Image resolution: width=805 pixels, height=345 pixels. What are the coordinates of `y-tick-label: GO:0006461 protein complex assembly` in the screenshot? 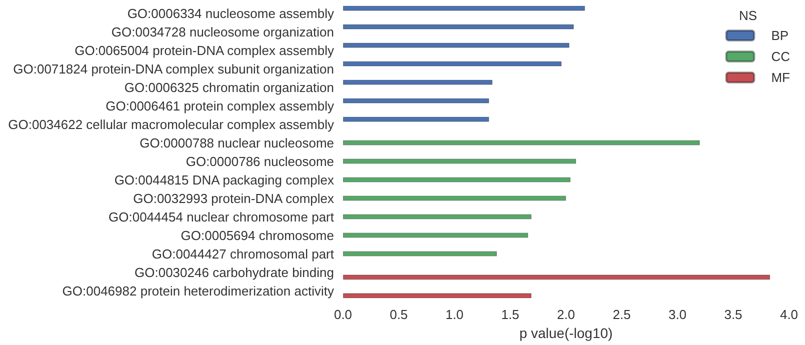 It's located at (220, 106).